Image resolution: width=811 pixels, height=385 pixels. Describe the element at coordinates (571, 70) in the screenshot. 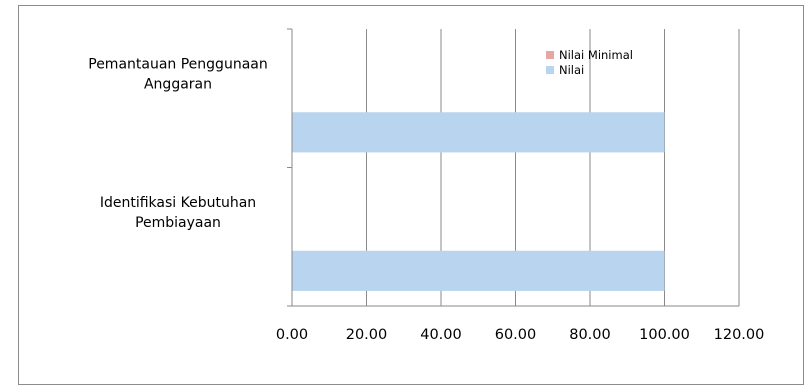

I see `legend-label: Nilai` at that location.